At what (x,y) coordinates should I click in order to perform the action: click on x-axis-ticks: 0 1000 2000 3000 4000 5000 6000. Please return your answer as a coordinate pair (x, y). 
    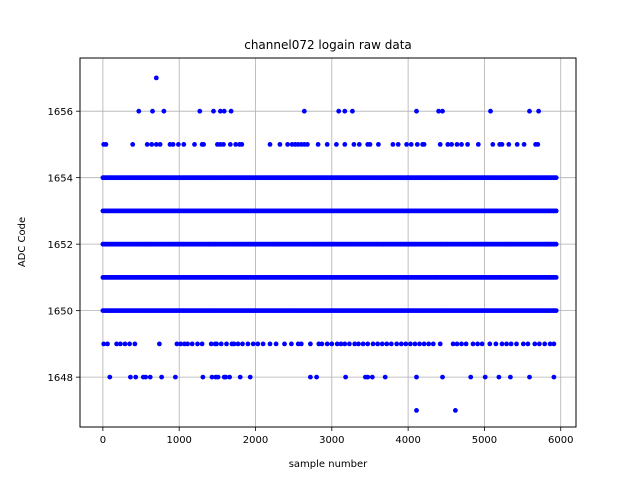
    Looking at the image, I should click on (336, 436).